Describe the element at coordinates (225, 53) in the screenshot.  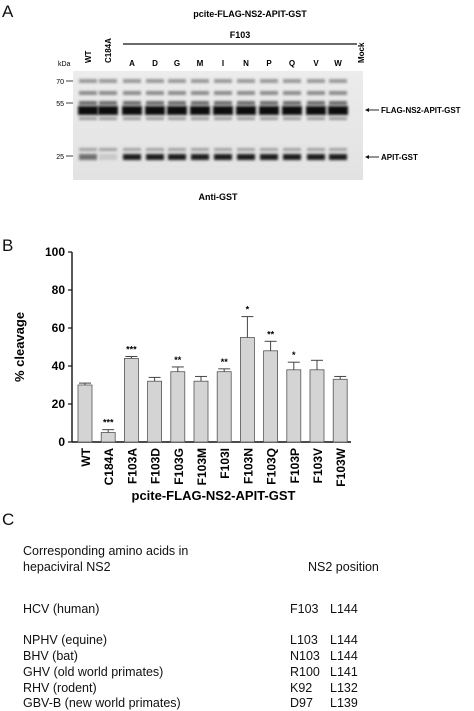
I see `lane-labels: WT C184A A D G M I N P Q V W Mock` at that location.